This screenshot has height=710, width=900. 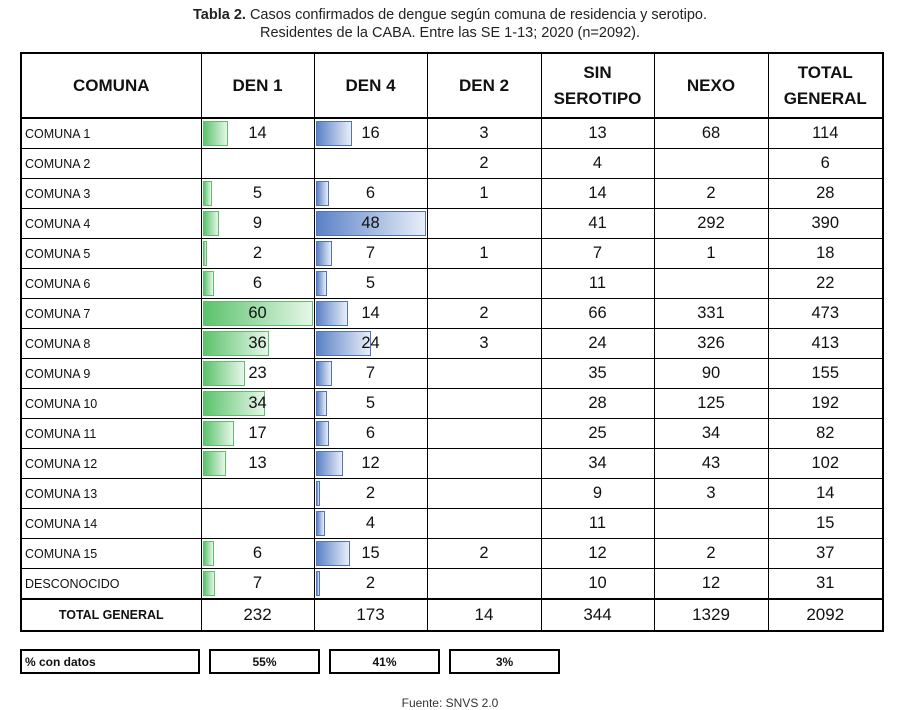 I want to click on total-cell: 473, so click(x=825, y=313).